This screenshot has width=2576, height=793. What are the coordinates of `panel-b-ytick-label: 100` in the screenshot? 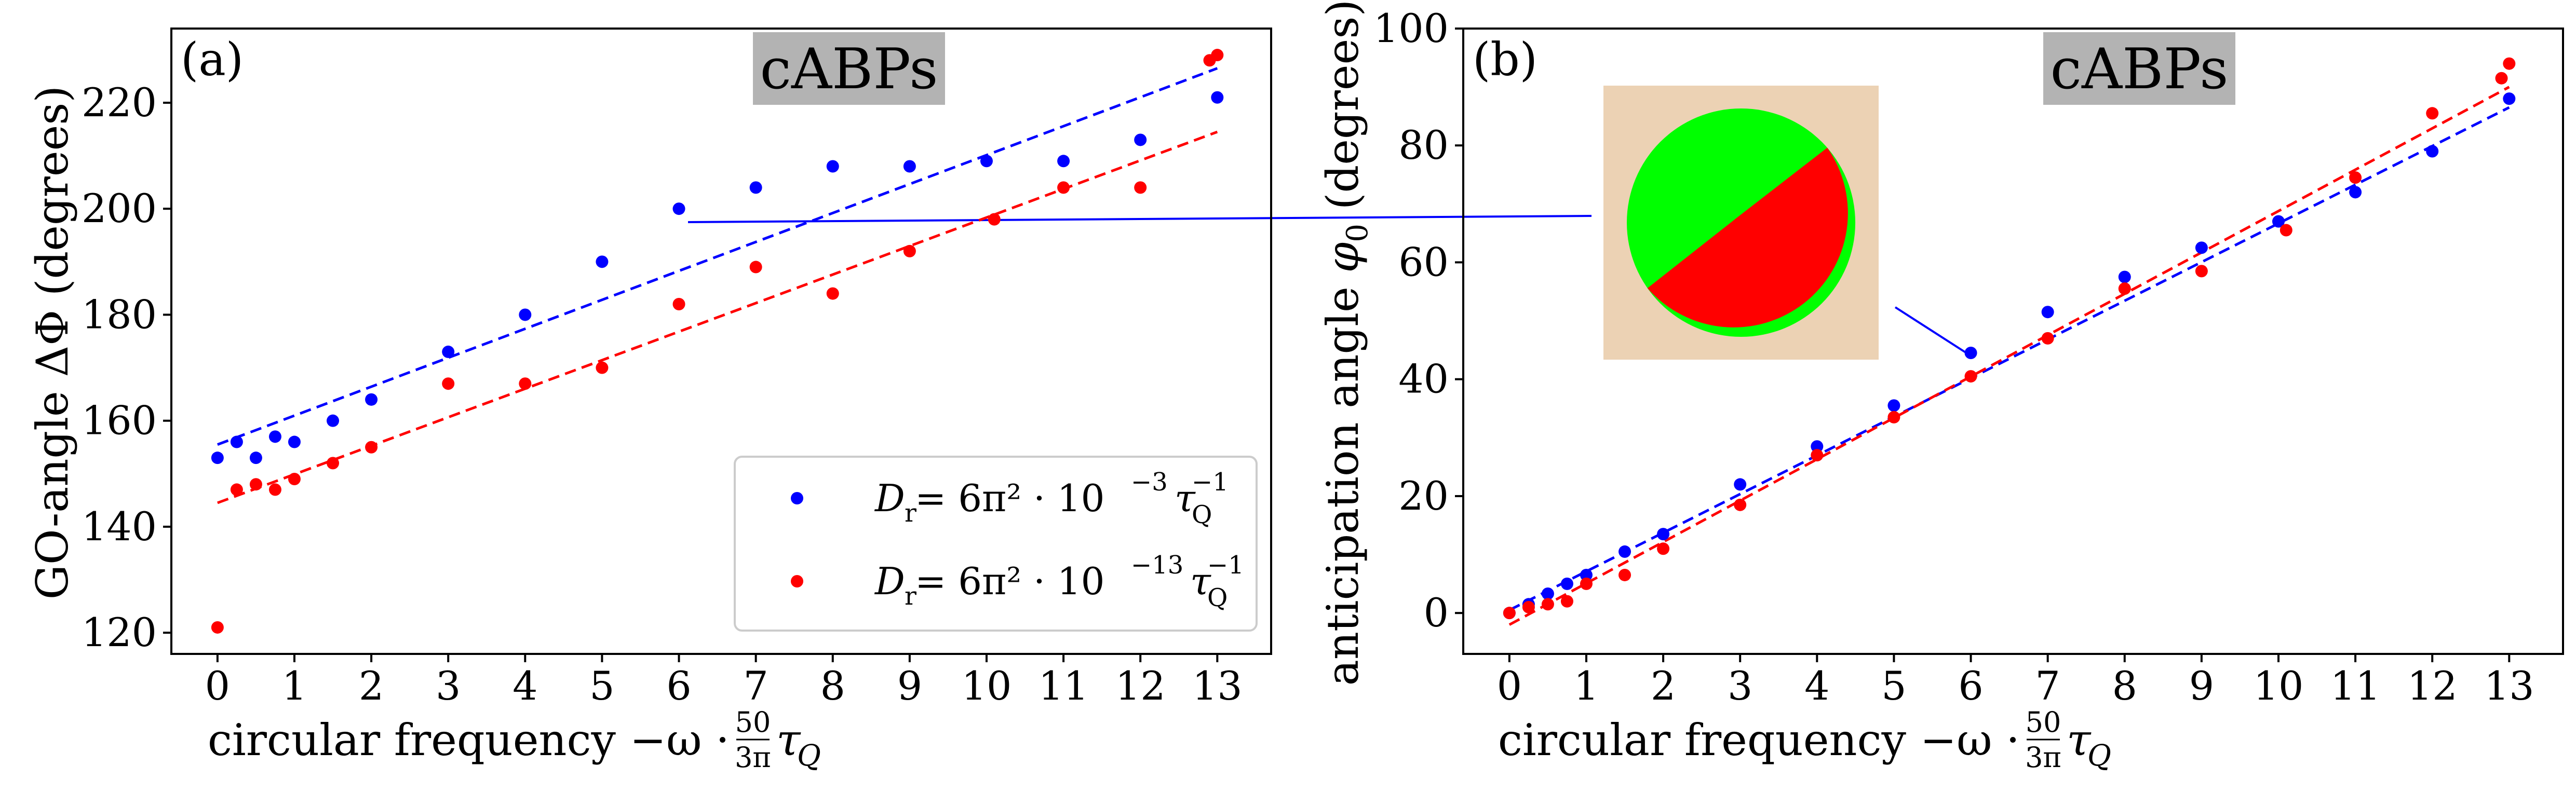 It's located at (1411, 28).